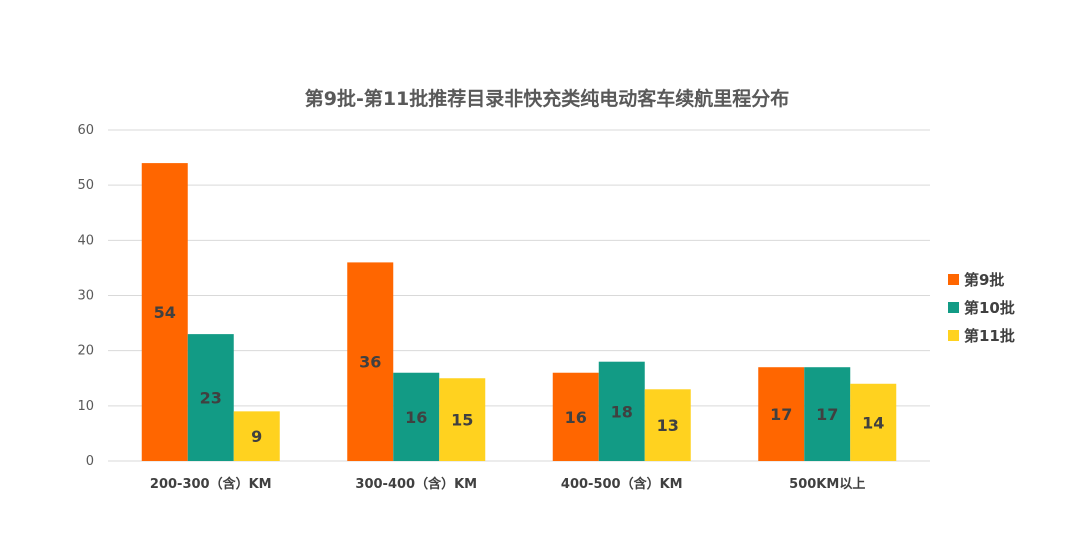 Image resolution: width=1080 pixels, height=548 pixels. I want to click on data-label: 18, so click(622, 411).